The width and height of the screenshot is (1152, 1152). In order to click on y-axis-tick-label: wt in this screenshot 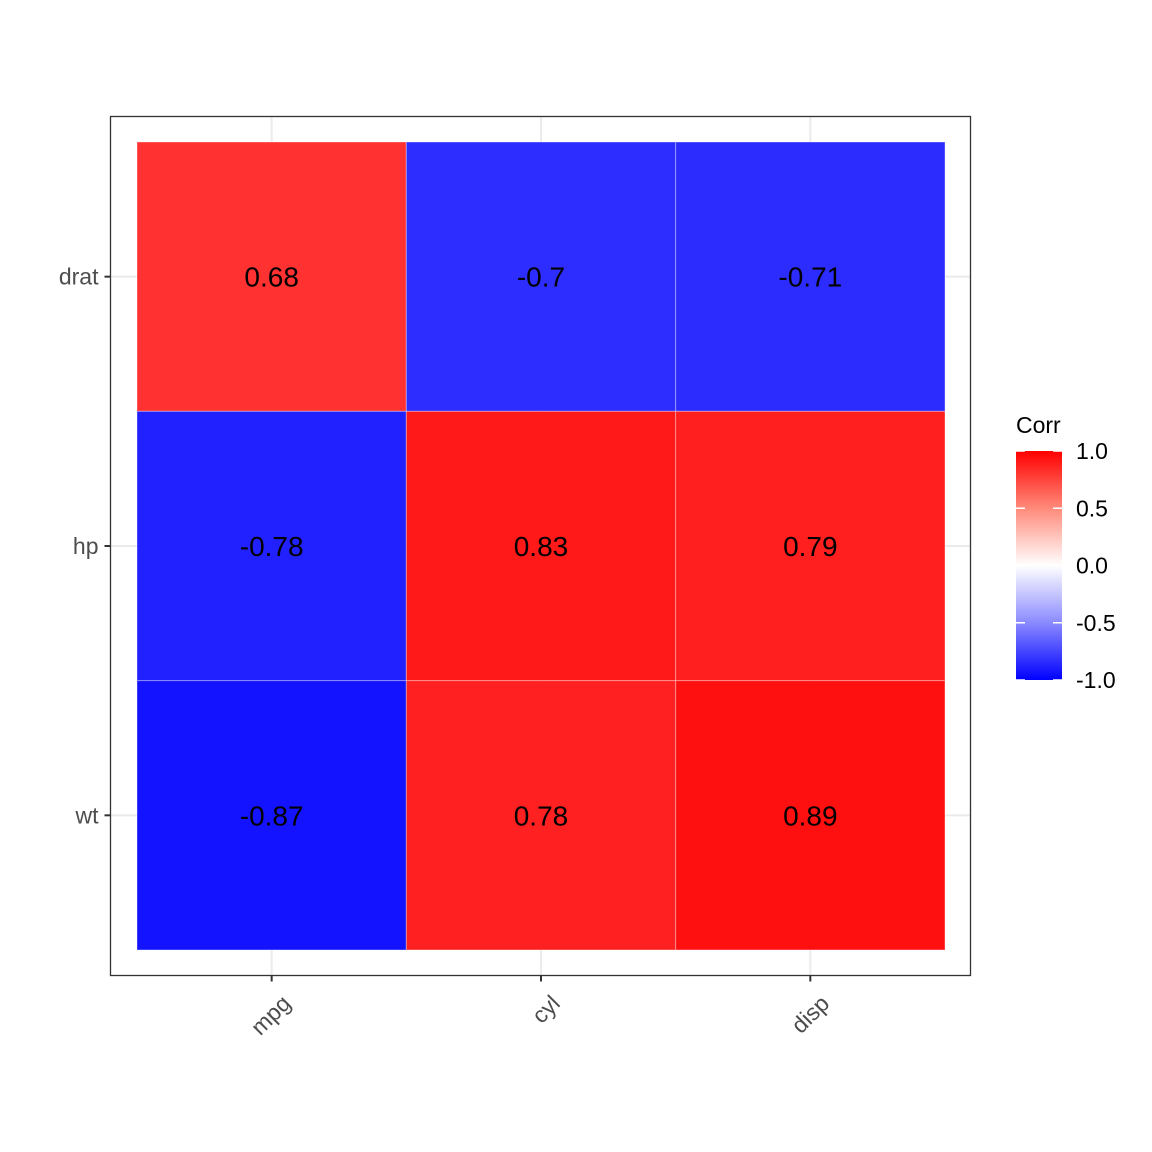, I will do `click(87, 815)`.